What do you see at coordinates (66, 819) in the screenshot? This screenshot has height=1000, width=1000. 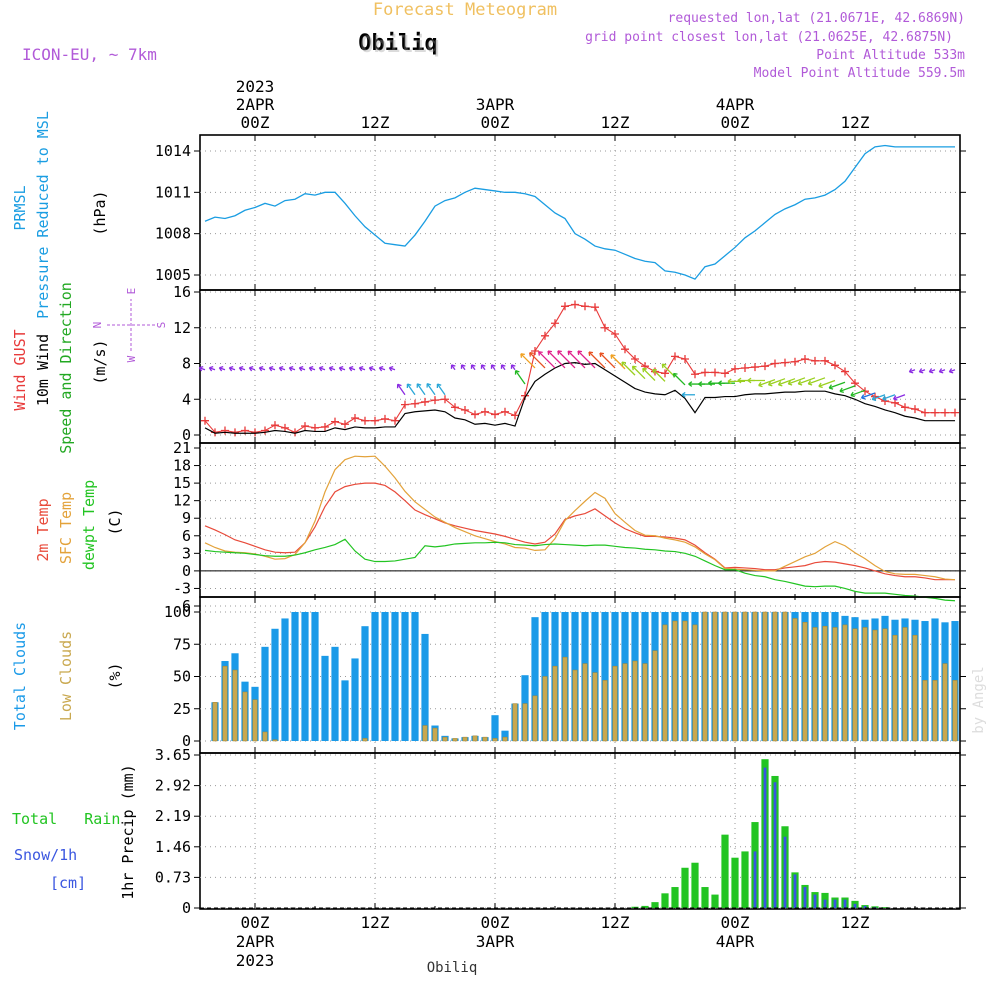 I see `rain-label: Total Rain` at bounding box center [66, 819].